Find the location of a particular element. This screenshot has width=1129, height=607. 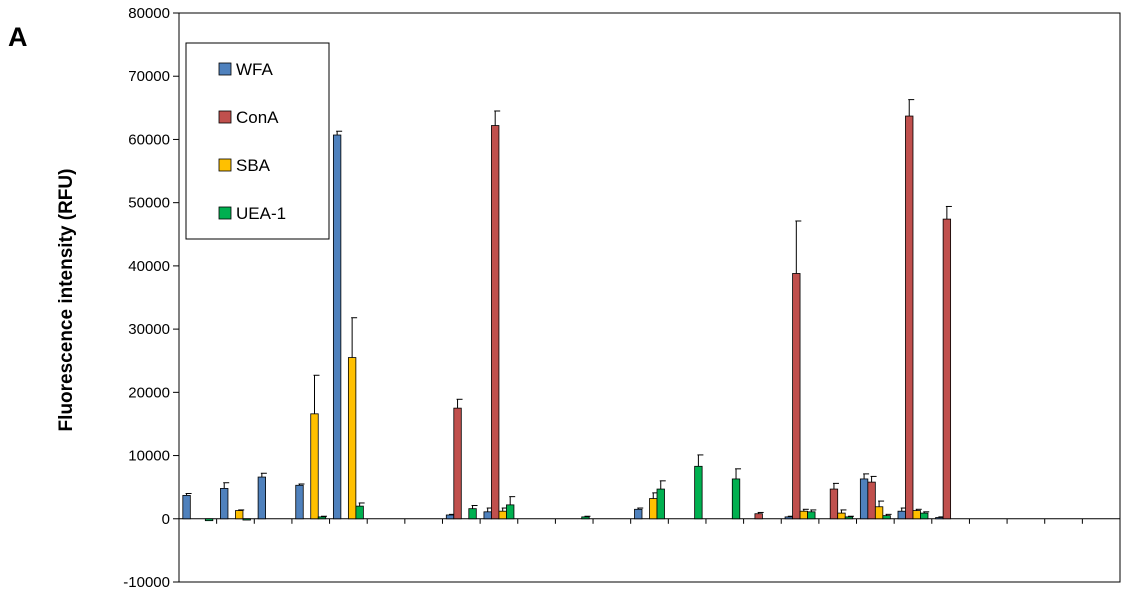

legend-box is located at coordinates (257, 141).